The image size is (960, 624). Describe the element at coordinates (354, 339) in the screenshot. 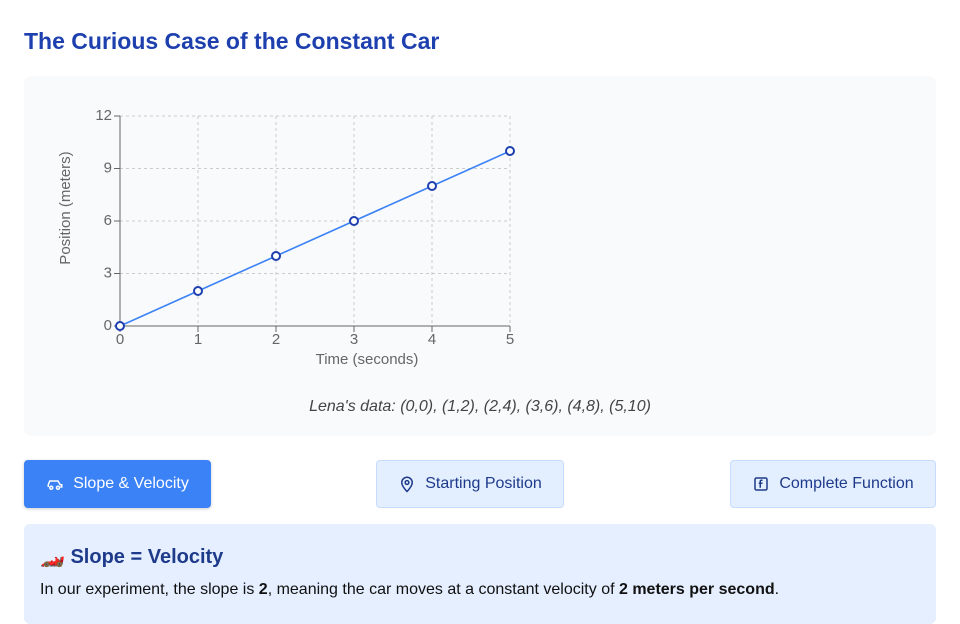

I see `x-tick-label: 3` at that location.